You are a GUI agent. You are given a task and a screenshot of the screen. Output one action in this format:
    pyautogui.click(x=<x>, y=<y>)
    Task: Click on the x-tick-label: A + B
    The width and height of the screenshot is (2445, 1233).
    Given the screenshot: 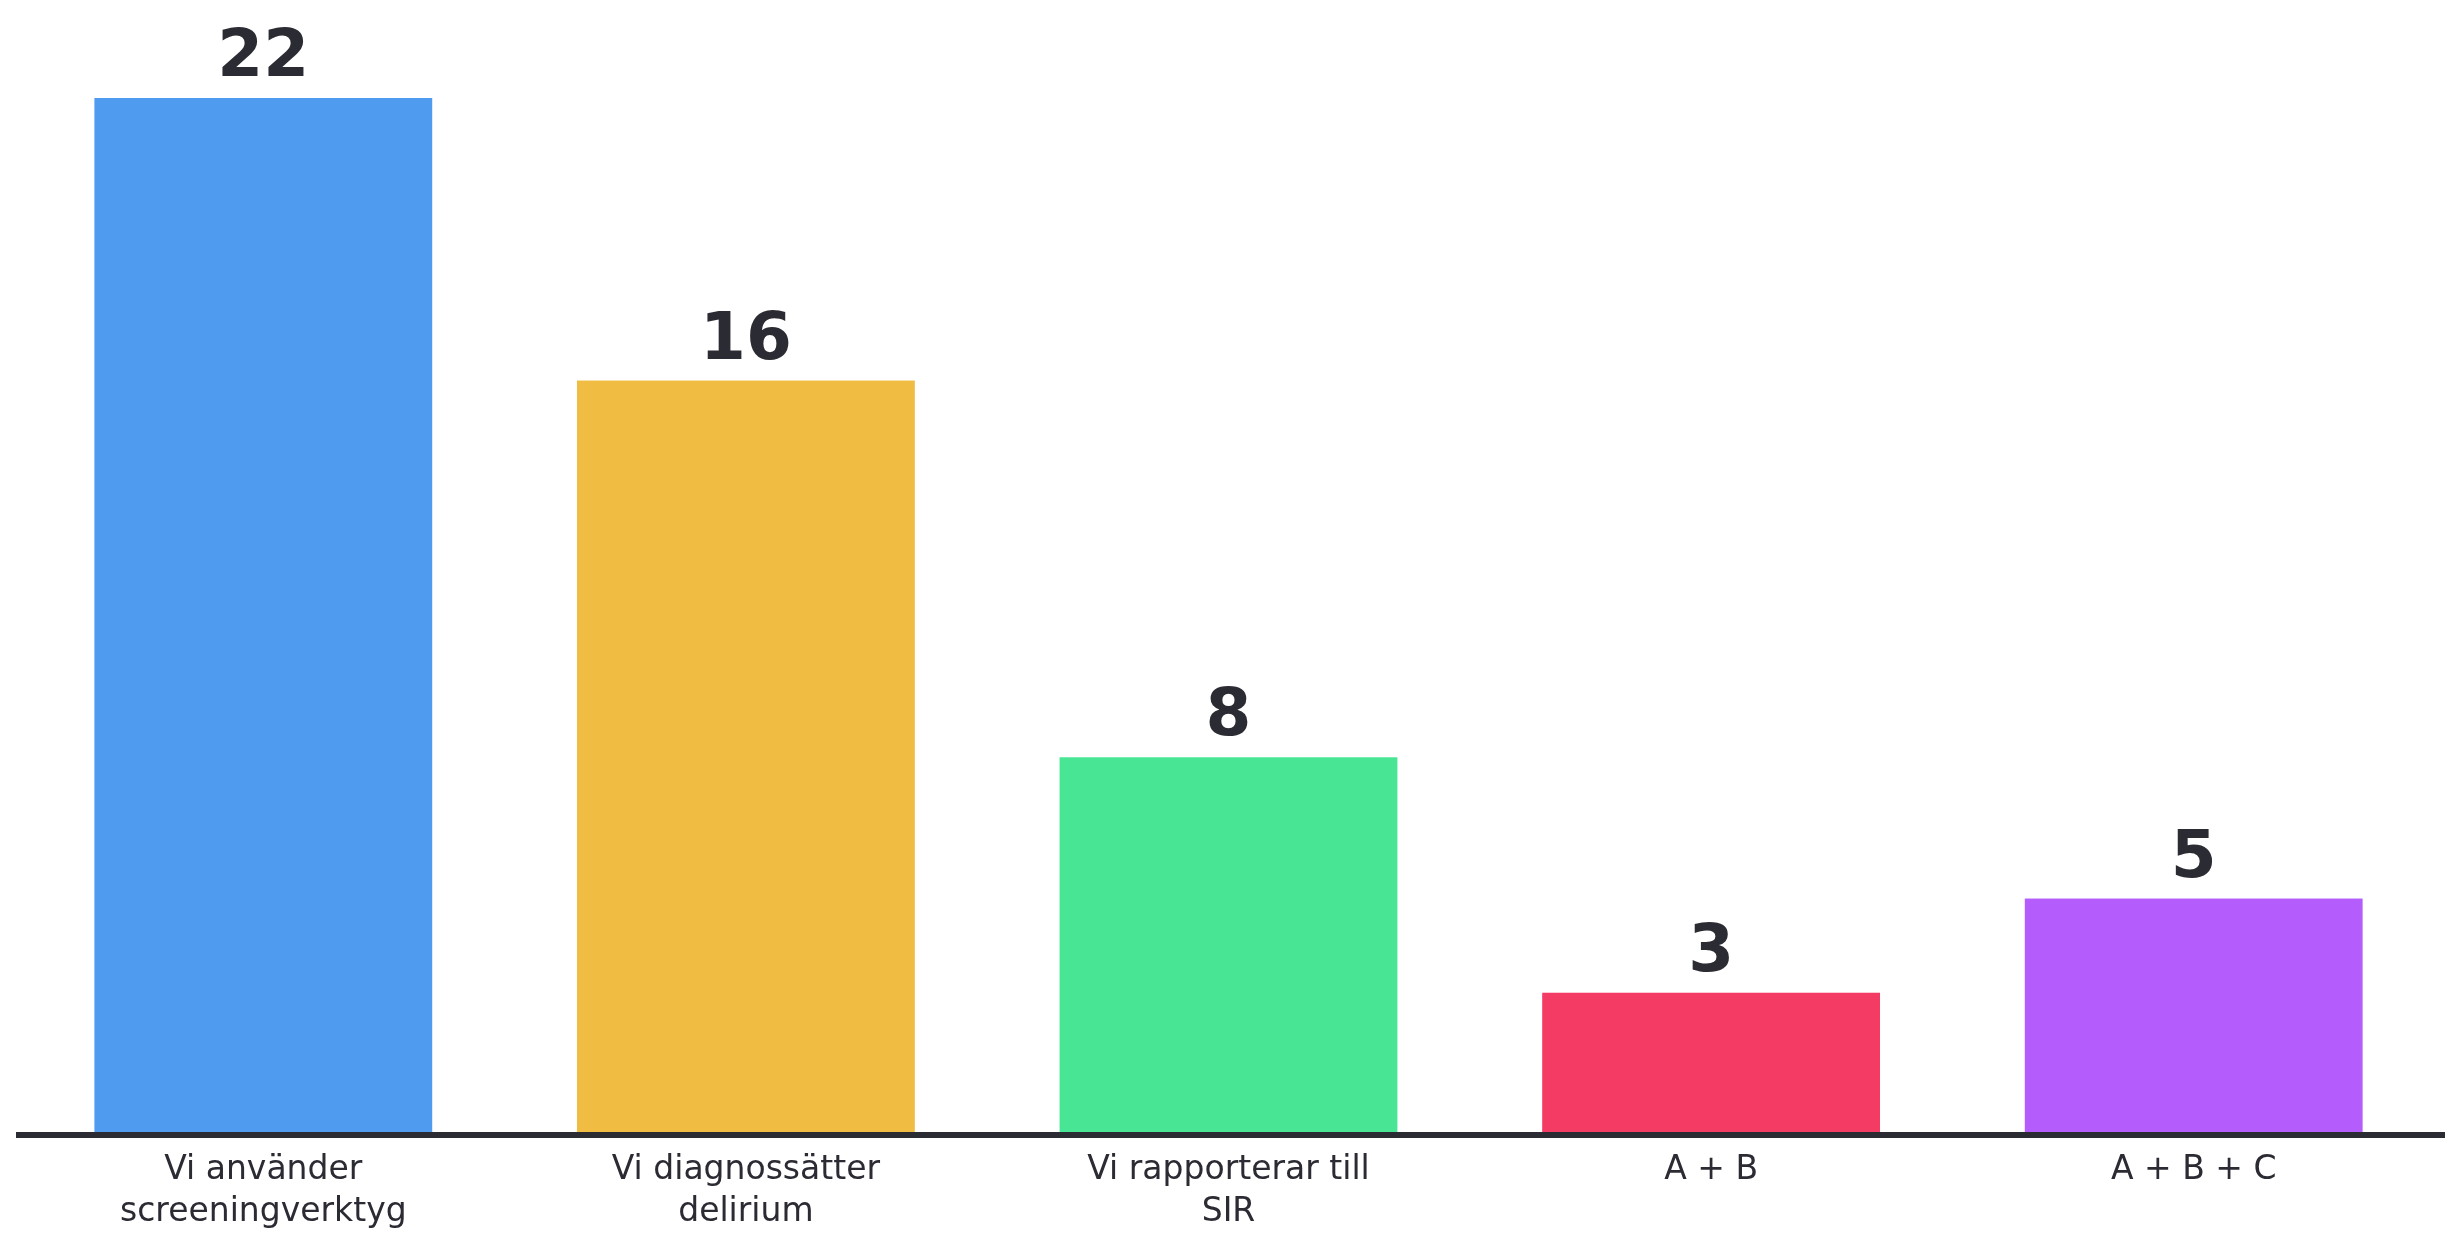 What is the action you would take?
    pyautogui.click(x=1711, y=1167)
    